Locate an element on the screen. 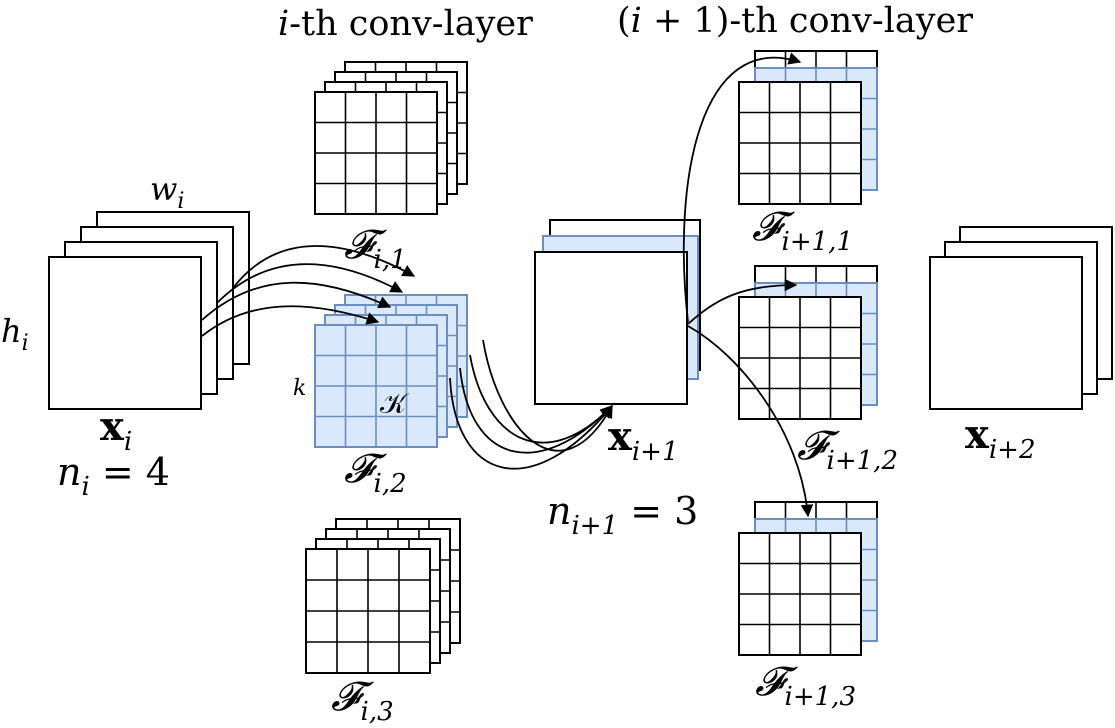  output-x-i2-stack is located at coordinates (1021, 318).